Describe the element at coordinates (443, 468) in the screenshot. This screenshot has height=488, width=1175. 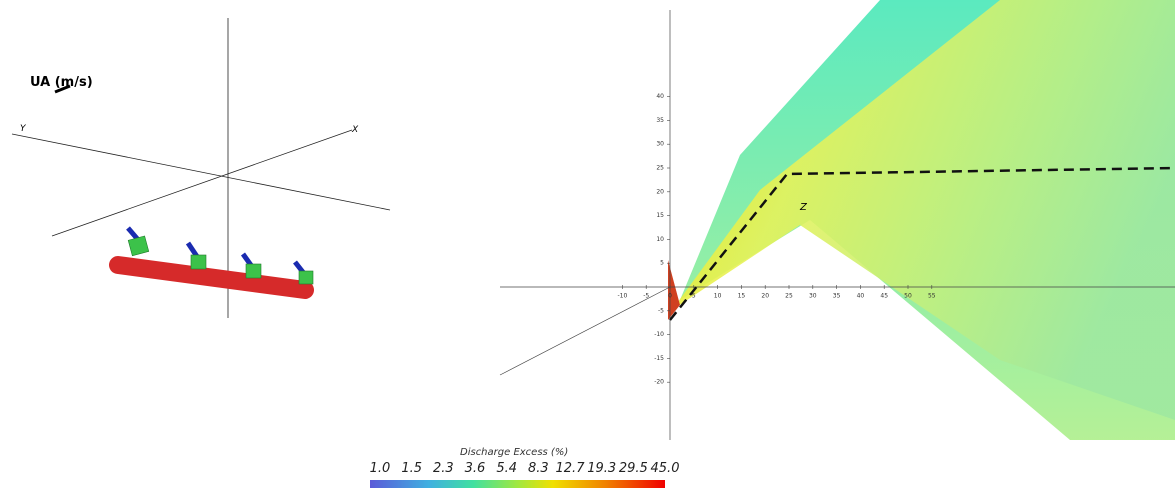
I see `colorbar-tick-label: 2.3` at that location.